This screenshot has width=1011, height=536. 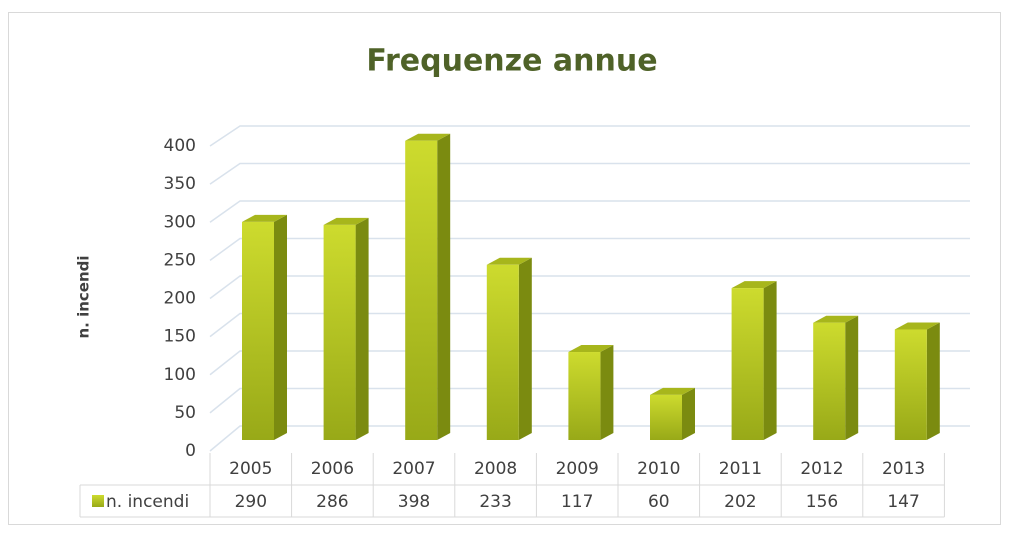 What do you see at coordinates (511, 61) in the screenshot?
I see `chart-title: Frequenze annue` at bounding box center [511, 61].